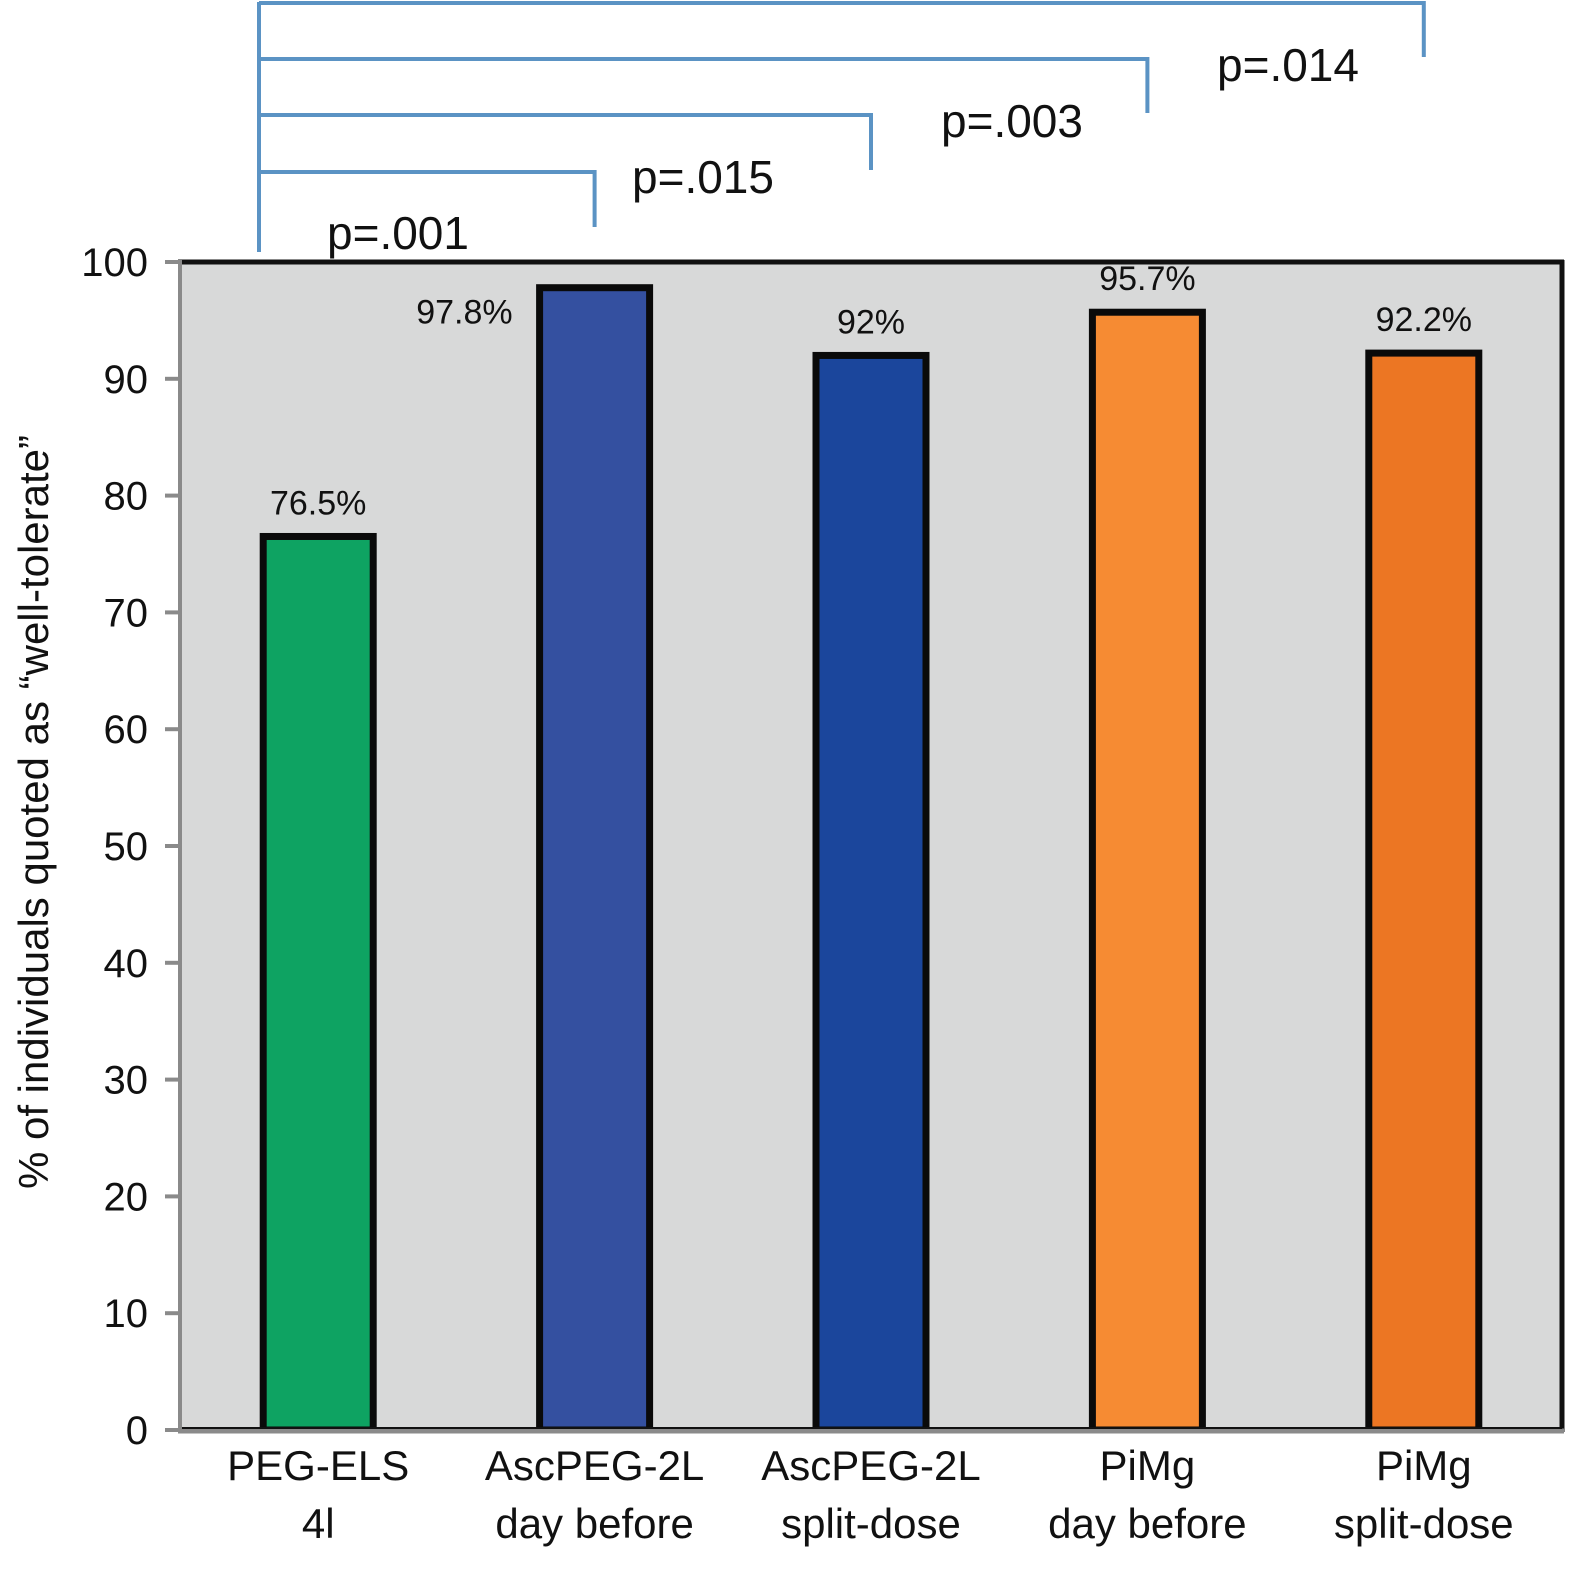 This screenshot has width=1595, height=1587. Describe the element at coordinates (1012, 121) in the screenshot. I see `p-value-label-2: p=.003` at that location.